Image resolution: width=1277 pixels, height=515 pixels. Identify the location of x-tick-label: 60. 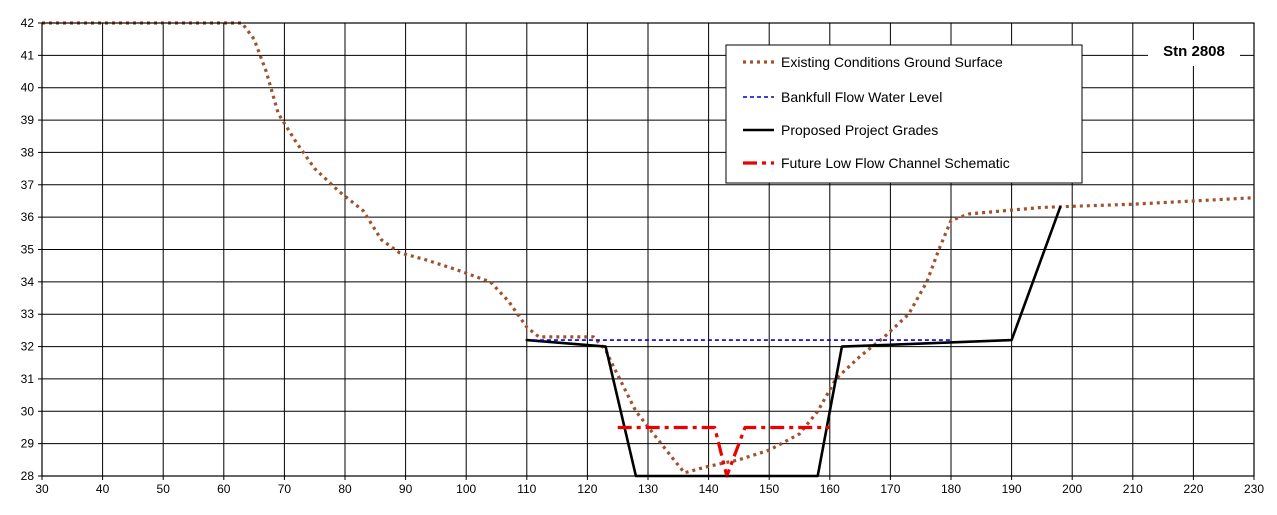
(224, 489).